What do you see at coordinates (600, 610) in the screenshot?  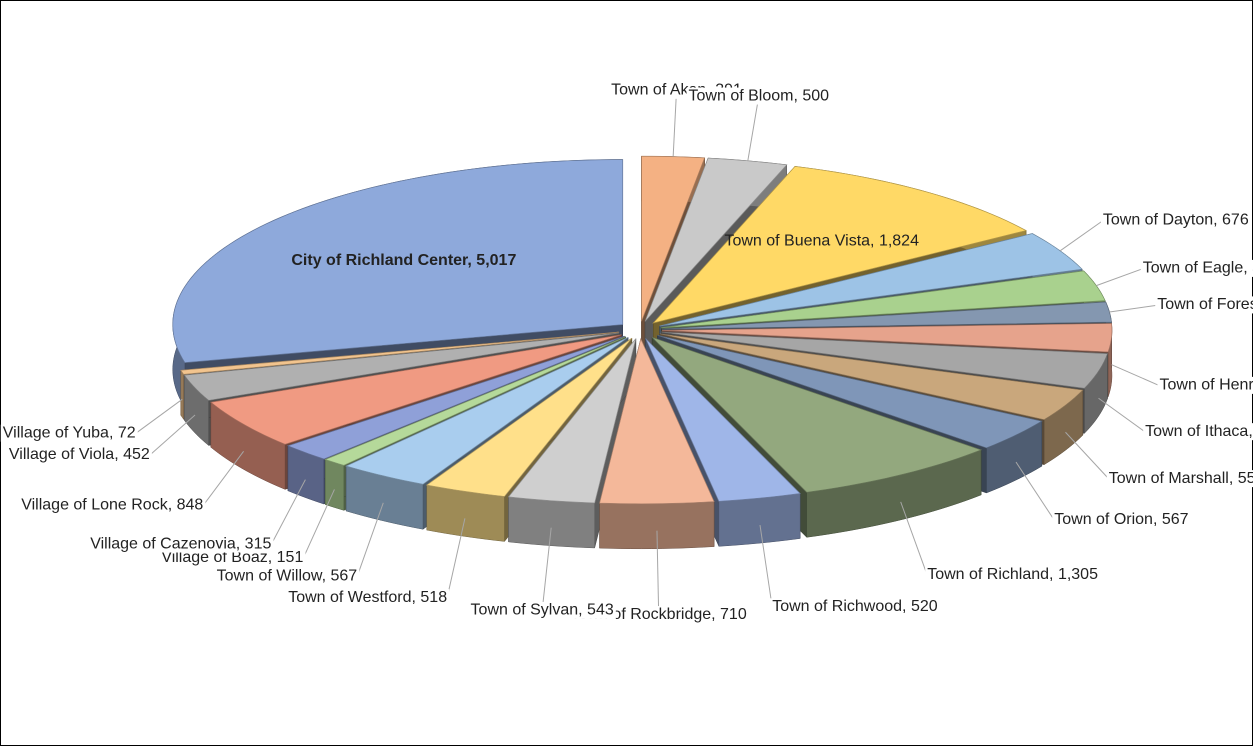 I see `label-part: 543` at bounding box center [600, 610].